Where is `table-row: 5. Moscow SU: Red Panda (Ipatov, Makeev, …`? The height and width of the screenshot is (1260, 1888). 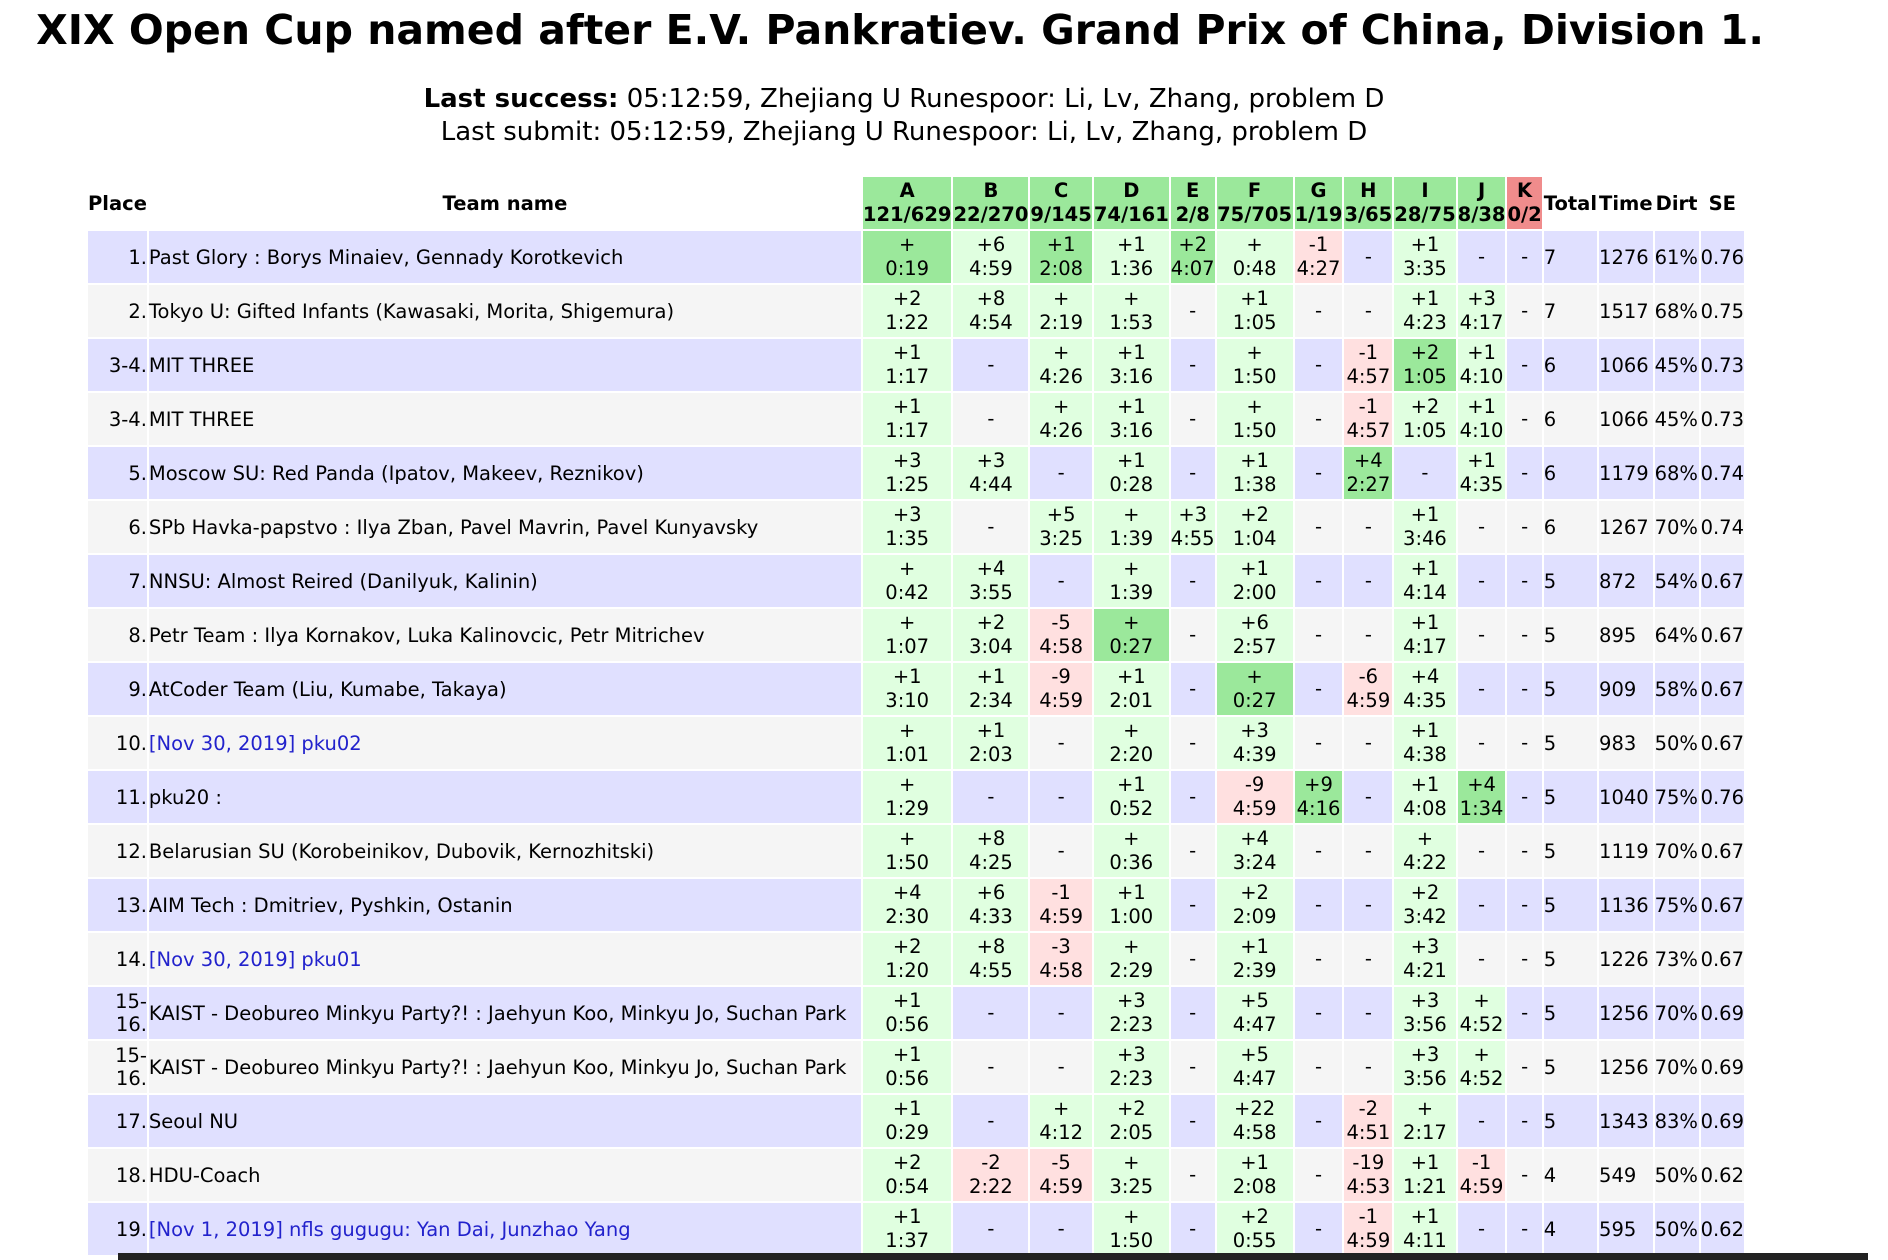 table-row: 5. Moscow SU: Red Panda (Ipatov, Makeev, … is located at coordinates (916, 473).